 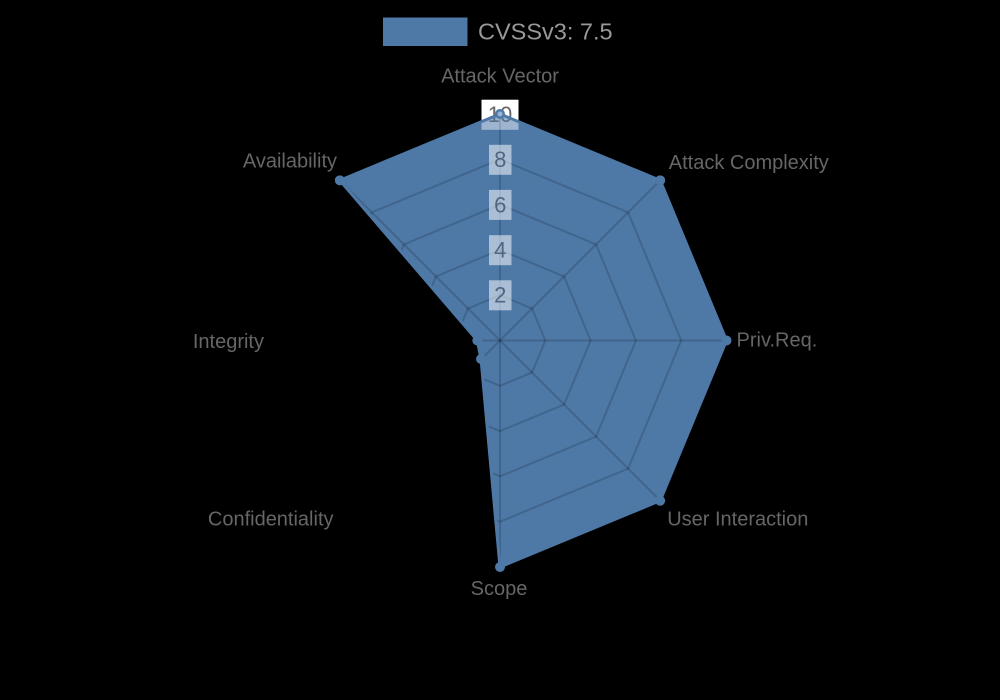 What do you see at coordinates (500, 295) in the screenshot?
I see `svg-text: 2` at bounding box center [500, 295].